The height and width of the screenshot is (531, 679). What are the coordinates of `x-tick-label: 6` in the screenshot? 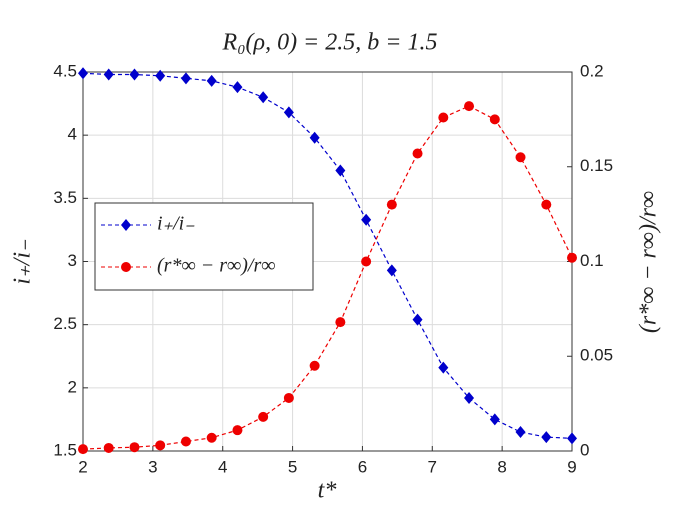 It's located at (362, 466).